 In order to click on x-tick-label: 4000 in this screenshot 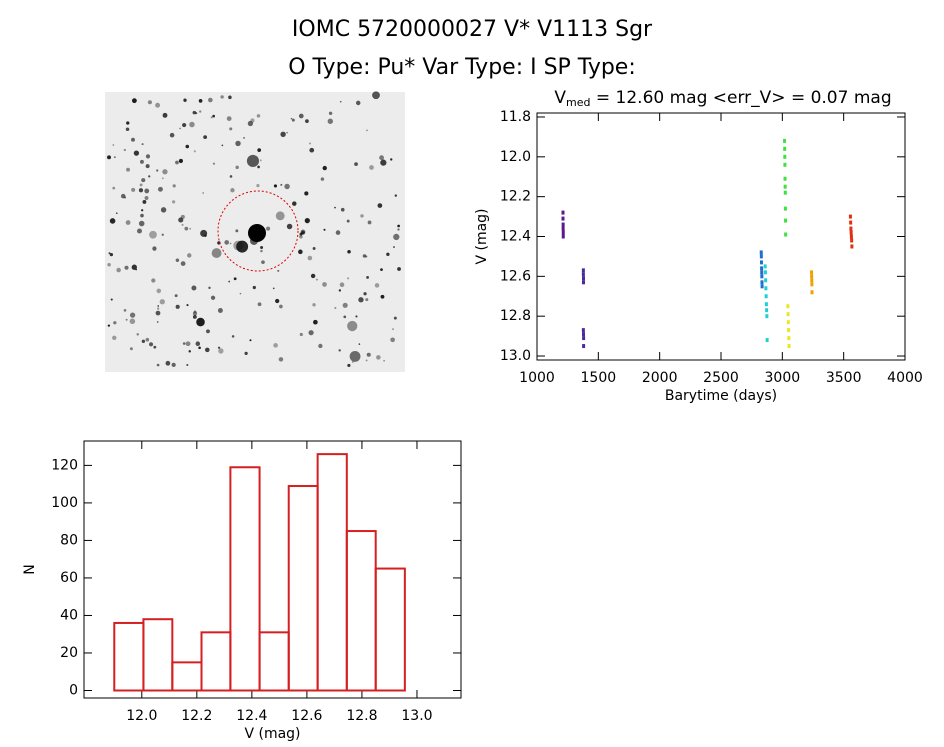, I will do `click(905, 378)`.